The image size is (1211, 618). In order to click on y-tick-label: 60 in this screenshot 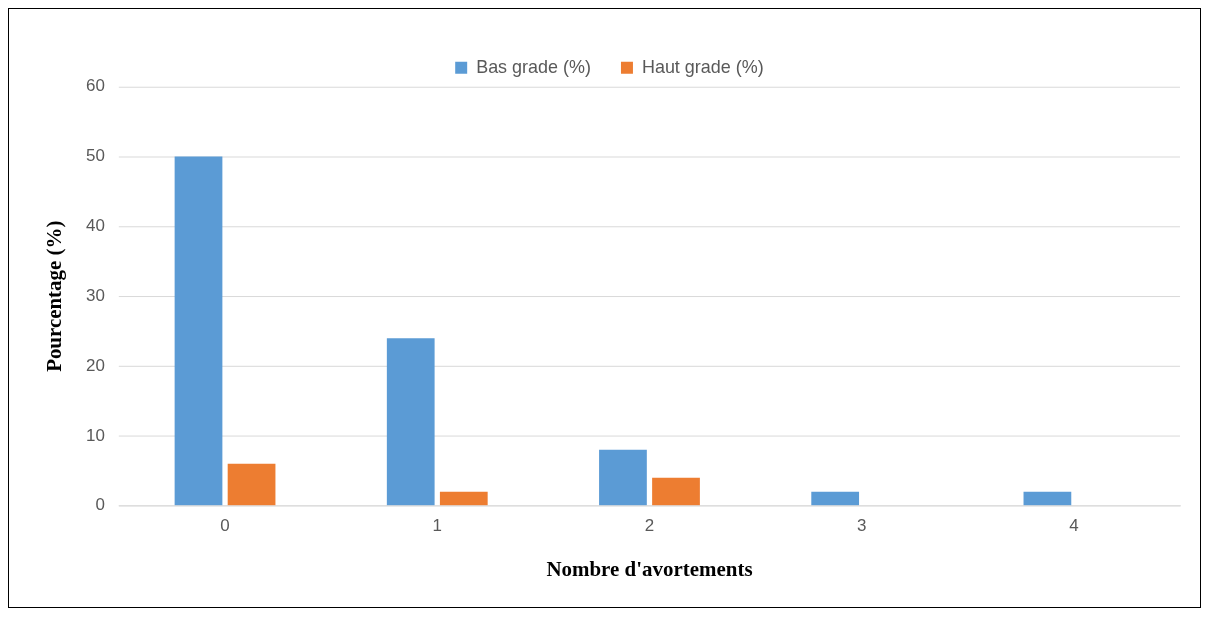, I will do `click(95, 86)`.